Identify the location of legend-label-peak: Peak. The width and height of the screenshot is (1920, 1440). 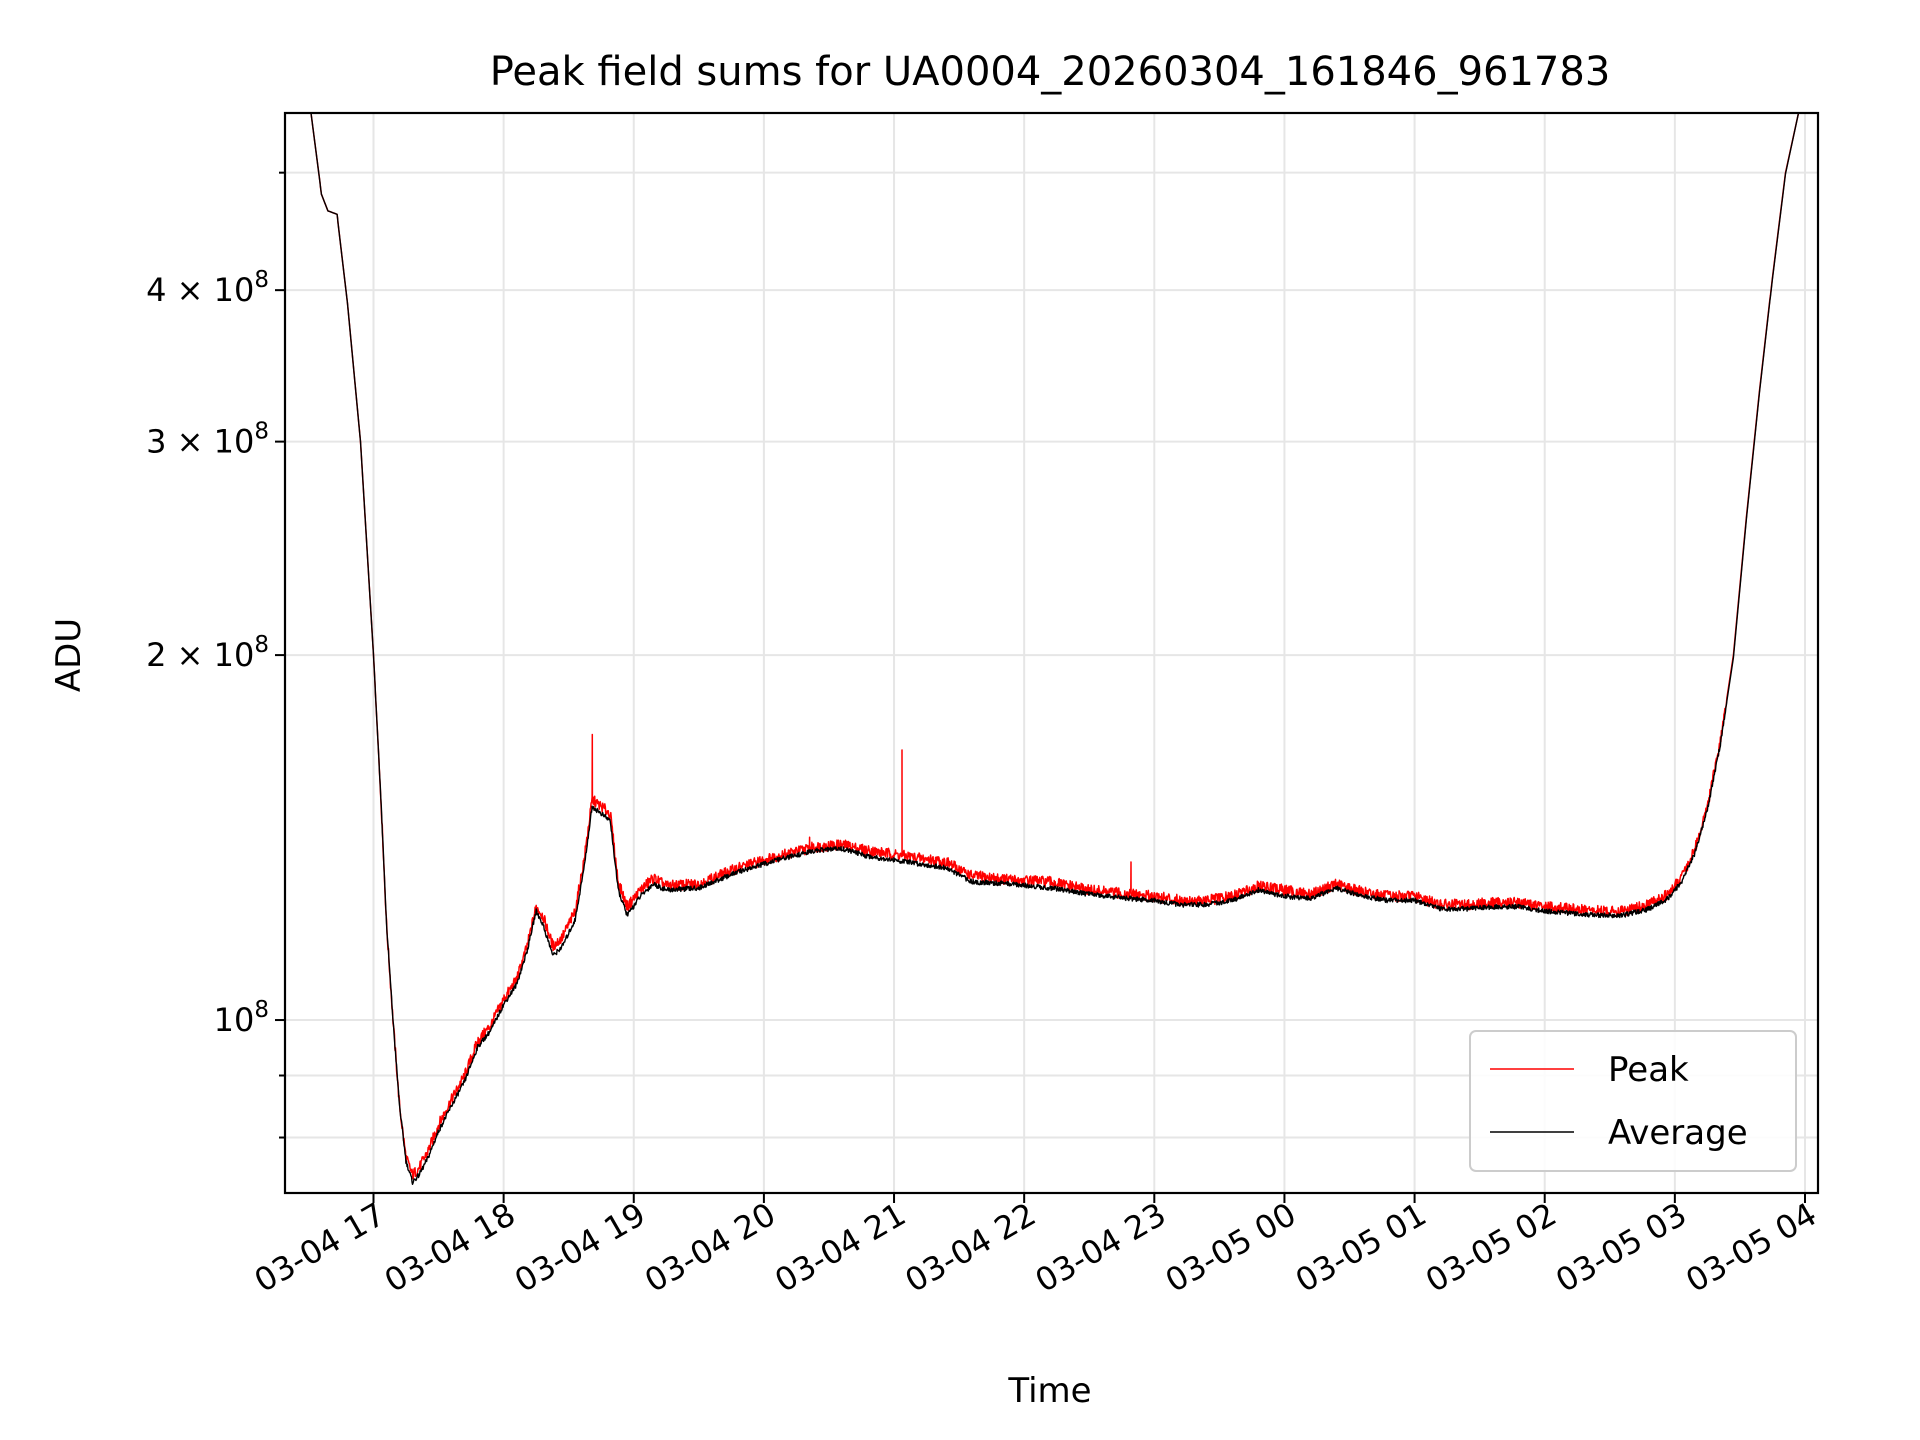
(1648, 1070).